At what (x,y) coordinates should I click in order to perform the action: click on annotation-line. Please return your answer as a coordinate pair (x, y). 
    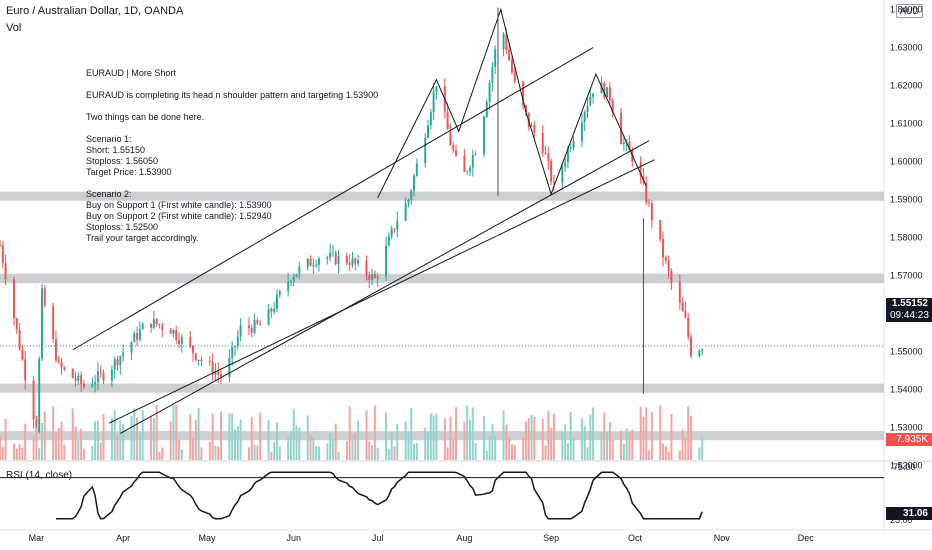
    Looking at the image, I should click on (232, 106).